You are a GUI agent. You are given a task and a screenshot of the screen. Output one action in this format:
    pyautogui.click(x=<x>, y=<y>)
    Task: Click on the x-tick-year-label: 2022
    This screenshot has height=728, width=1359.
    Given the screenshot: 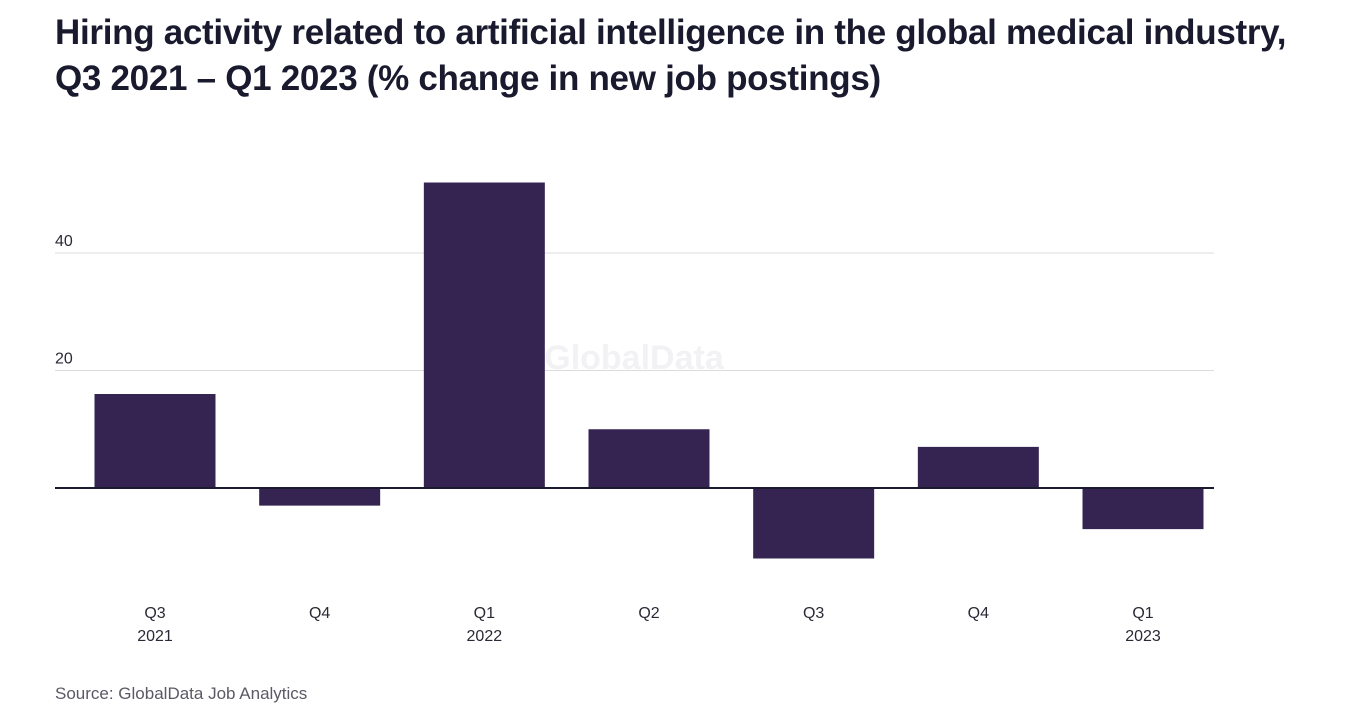 What is the action you would take?
    pyautogui.click(x=485, y=636)
    